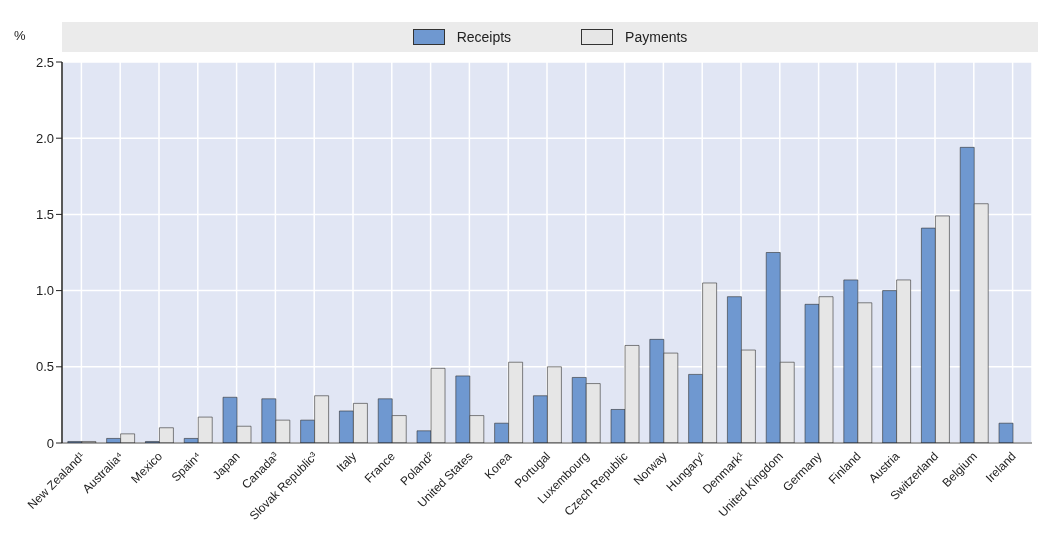  Describe the element at coordinates (44, 215) in the screenshot. I see `y-tick-label: 1.5` at that location.